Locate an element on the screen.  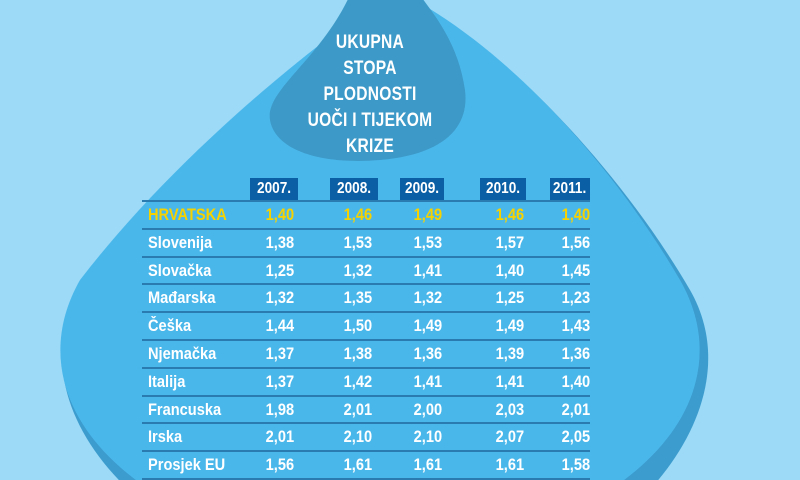
title-blob is located at coordinates (367, 80).